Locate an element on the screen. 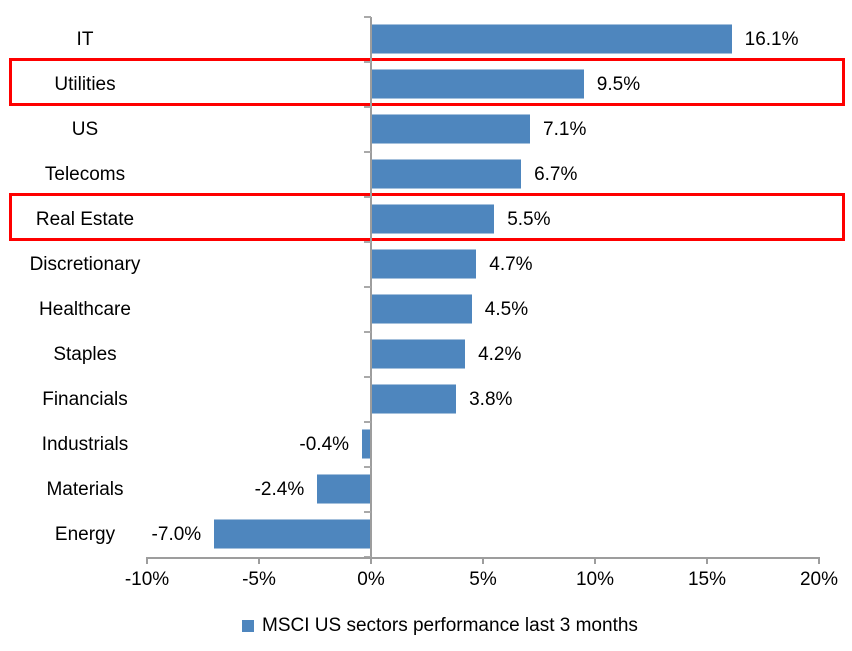  bar-utilities is located at coordinates (477, 84).